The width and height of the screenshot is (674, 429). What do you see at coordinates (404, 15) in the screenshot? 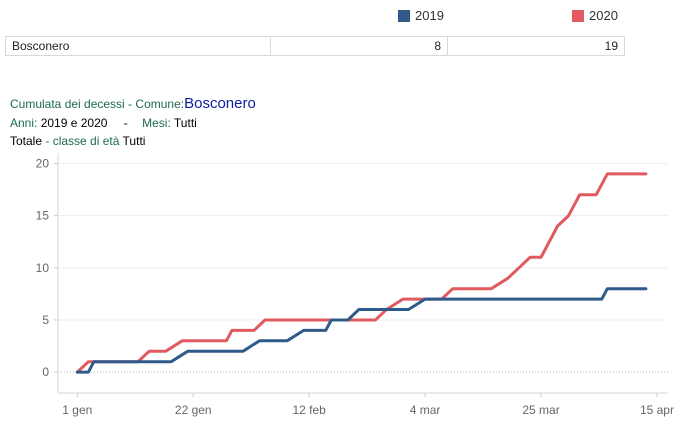
I see `legend-swatch-2019` at bounding box center [404, 15].